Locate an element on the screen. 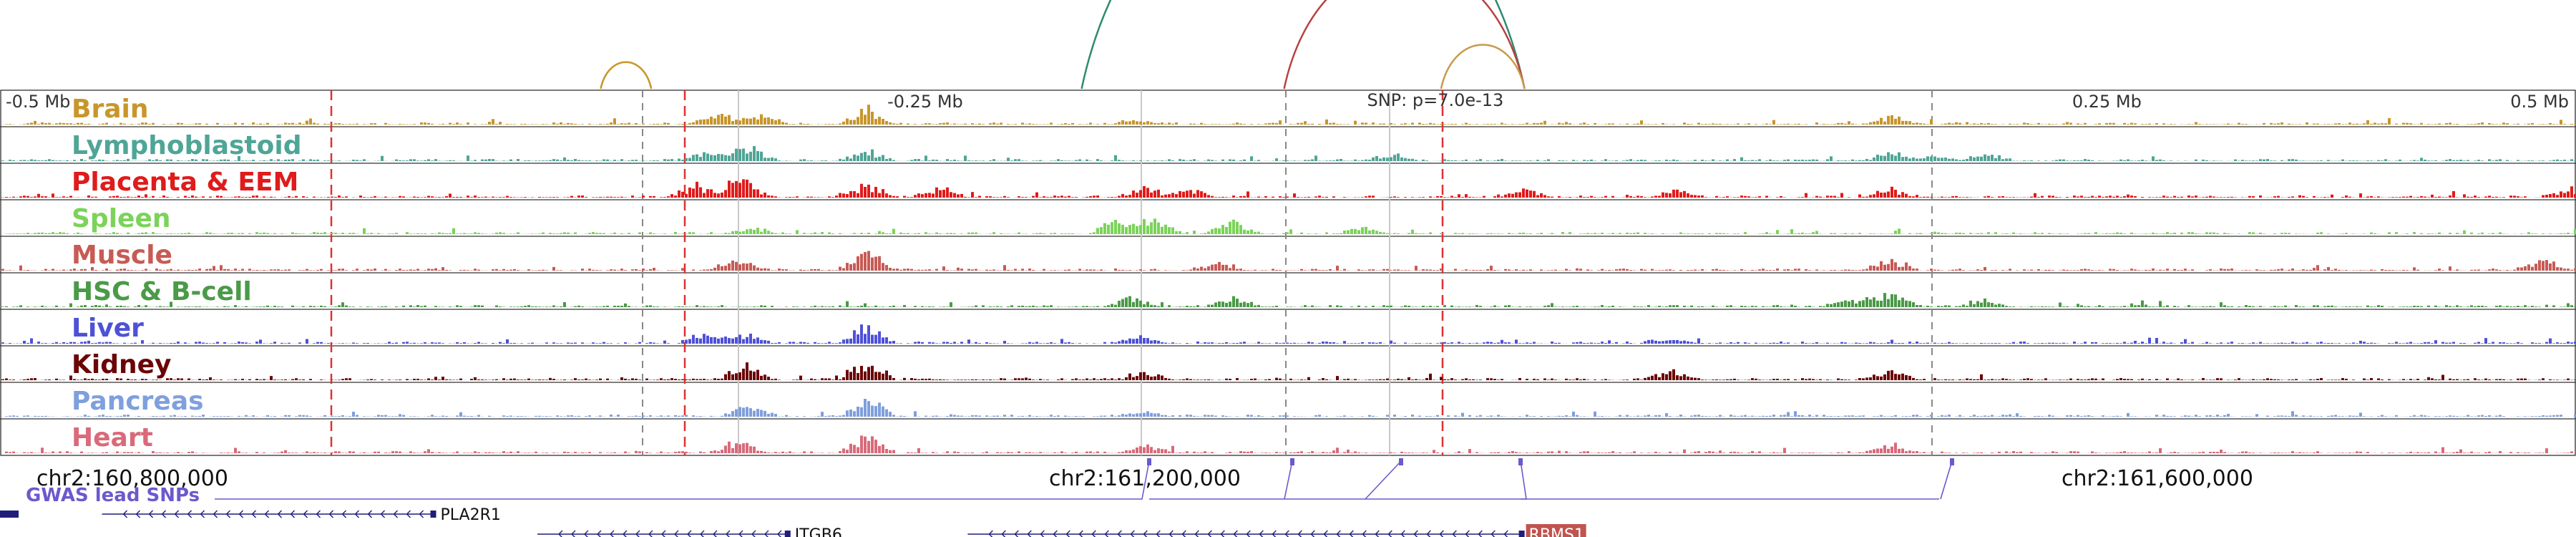 This screenshot has height=537, width=2576. track-label: Brain is located at coordinates (110, 109).